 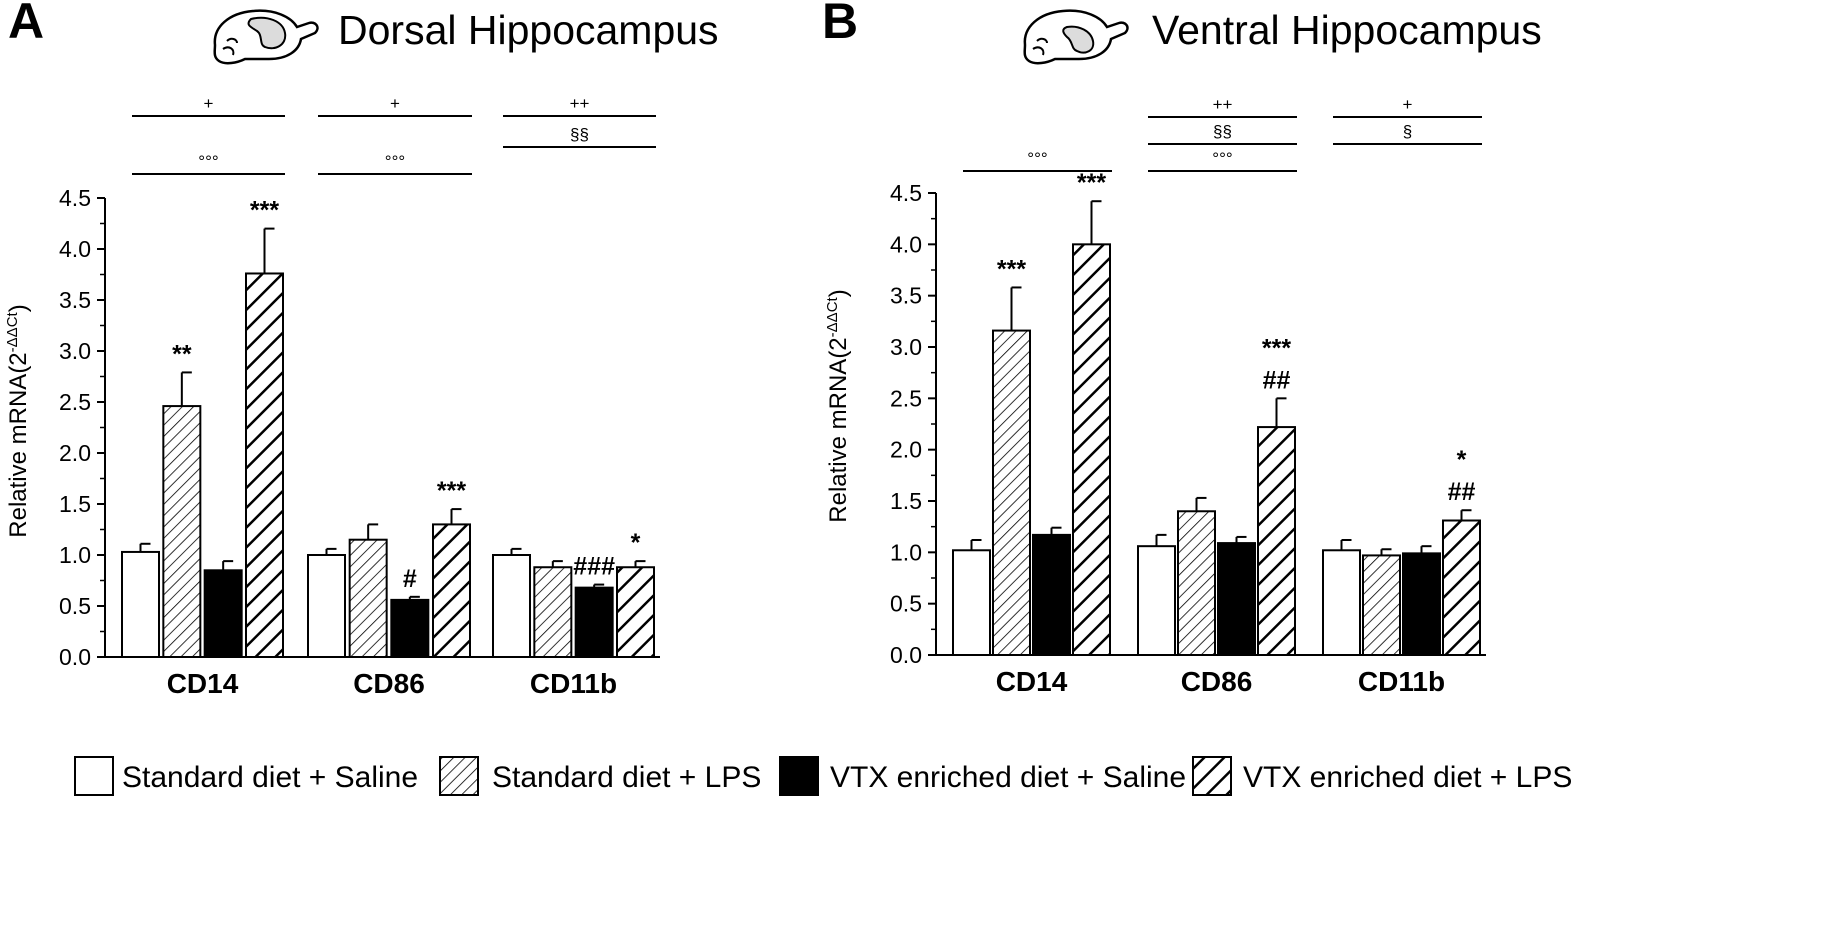 I want to click on legend-item-standard-saline: Standard diet + Saline, so click(x=246, y=776).